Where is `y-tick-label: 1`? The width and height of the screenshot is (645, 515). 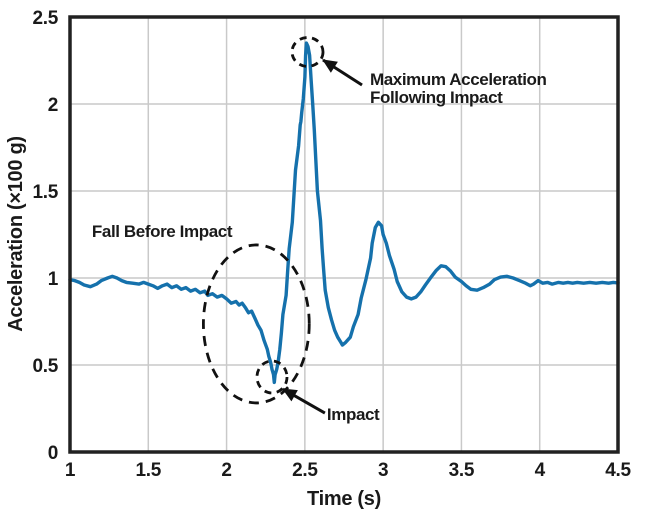 y-tick-label: 1 is located at coordinates (53, 279).